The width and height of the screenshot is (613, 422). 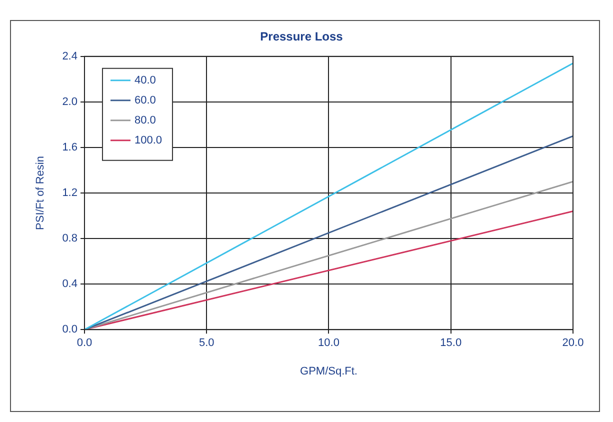 What do you see at coordinates (70, 284) in the screenshot?
I see `y-tick-label: 0.4` at bounding box center [70, 284].